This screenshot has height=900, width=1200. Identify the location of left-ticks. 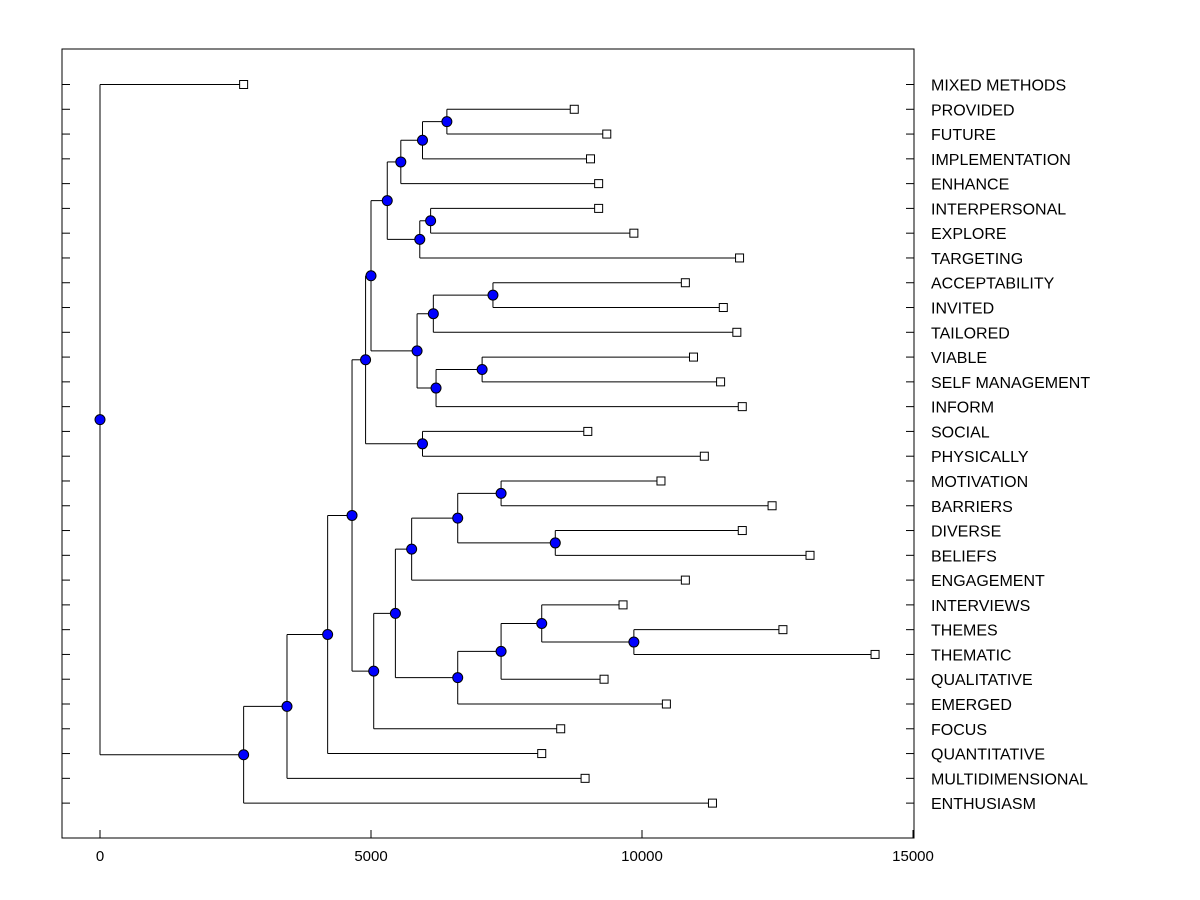
(66, 444).